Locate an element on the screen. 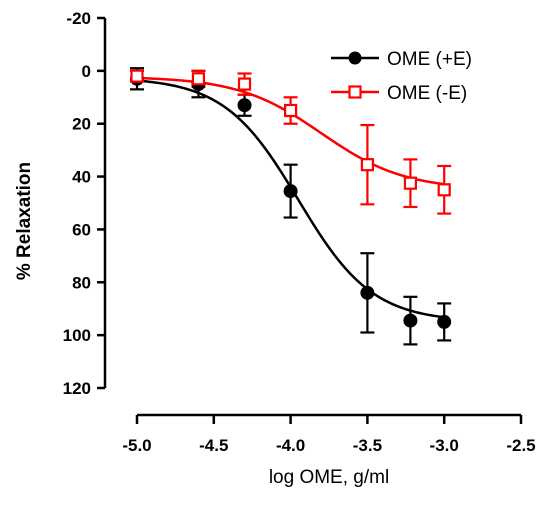  y-tick-label: 0 is located at coordinates (86, 71).